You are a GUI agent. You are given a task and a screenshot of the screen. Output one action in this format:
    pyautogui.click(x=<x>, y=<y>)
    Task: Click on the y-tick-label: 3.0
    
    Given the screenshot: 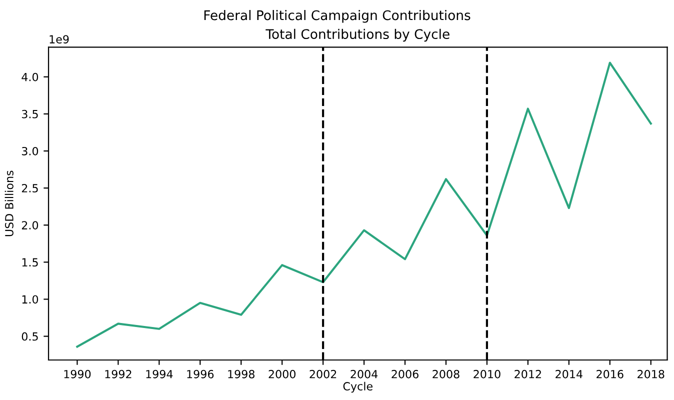 What is the action you would take?
    pyautogui.click(x=30, y=151)
    